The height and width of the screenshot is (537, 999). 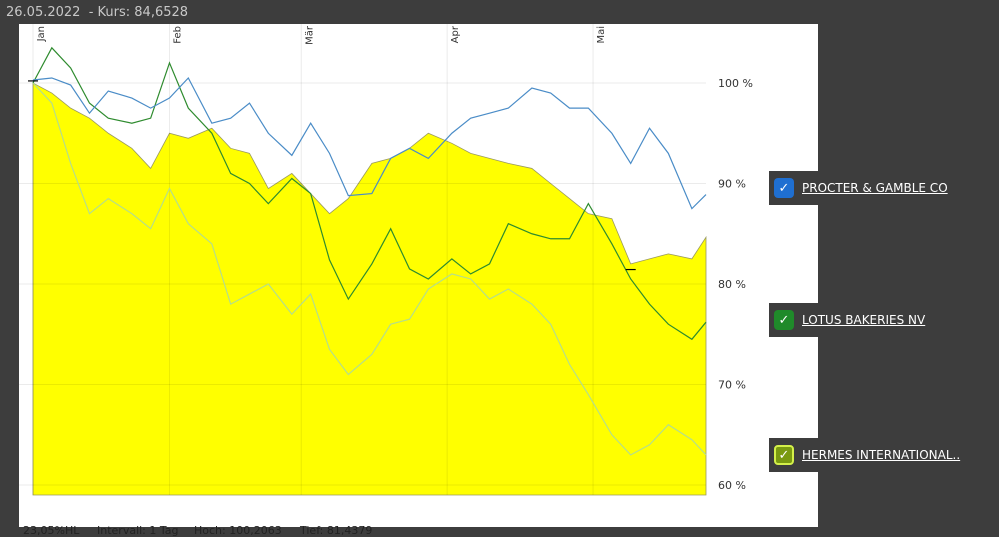 What do you see at coordinates (238, 530) in the screenshot?
I see `stat-high: Hoch: 100,2063` at bounding box center [238, 530].